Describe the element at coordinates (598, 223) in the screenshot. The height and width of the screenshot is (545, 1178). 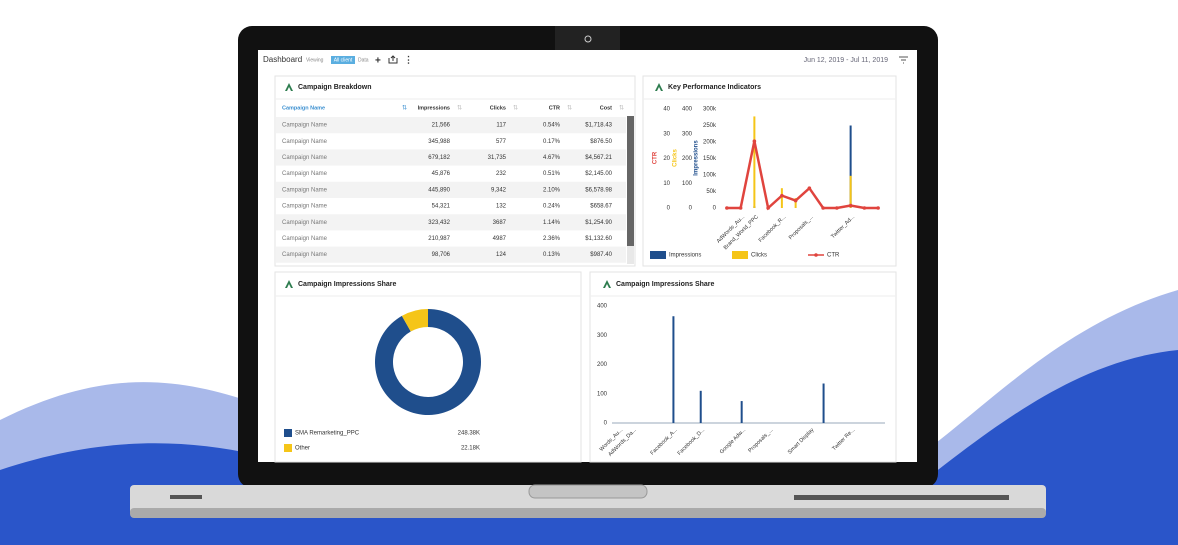
I see `cell: $1,254.90` at that location.